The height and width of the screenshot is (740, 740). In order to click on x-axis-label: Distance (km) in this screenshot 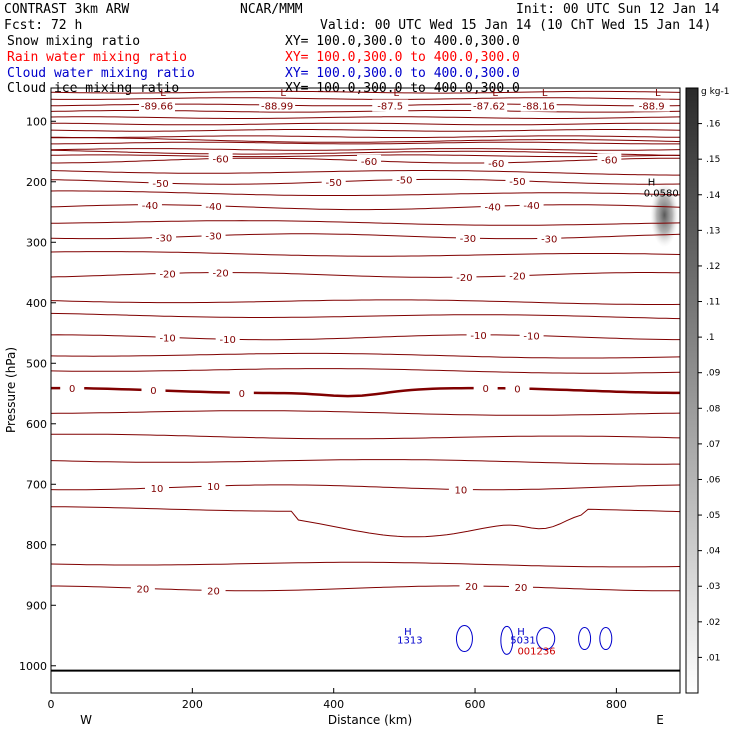, I will do `click(370, 720)`.